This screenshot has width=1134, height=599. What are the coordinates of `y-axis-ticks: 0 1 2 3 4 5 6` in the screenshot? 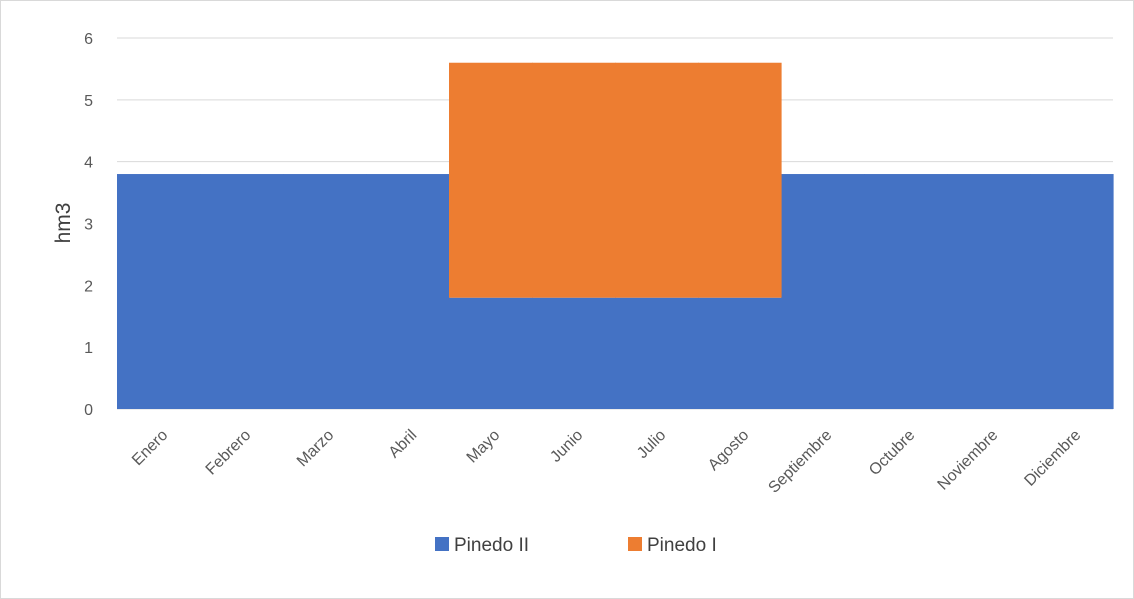 It's located at (88, 225).